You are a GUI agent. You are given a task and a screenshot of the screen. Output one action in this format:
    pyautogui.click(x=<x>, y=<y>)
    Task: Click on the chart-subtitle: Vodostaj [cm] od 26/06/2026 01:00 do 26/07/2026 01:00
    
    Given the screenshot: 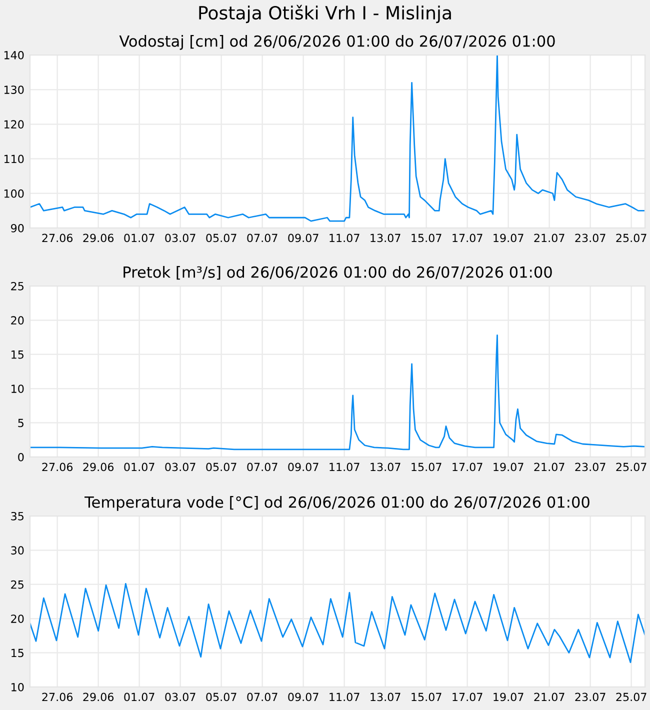 What is the action you would take?
    pyautogui.click(x=337, y=42)
    